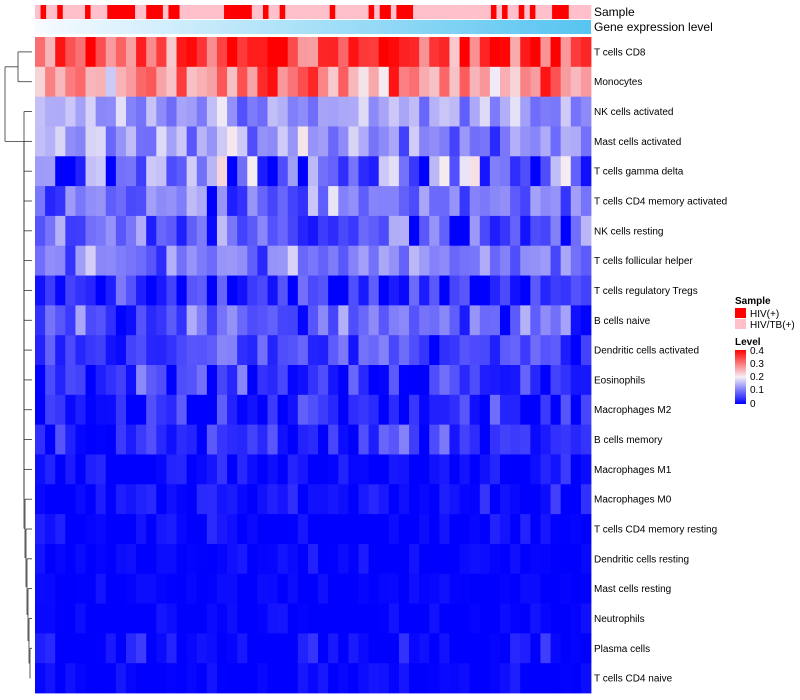 The height and width of the screenshot is (700, 800). What do you see at coordinates (633, 470) in the screenshot?
I see `row-label: Macrophages M1` at bounding box center [633, 470].